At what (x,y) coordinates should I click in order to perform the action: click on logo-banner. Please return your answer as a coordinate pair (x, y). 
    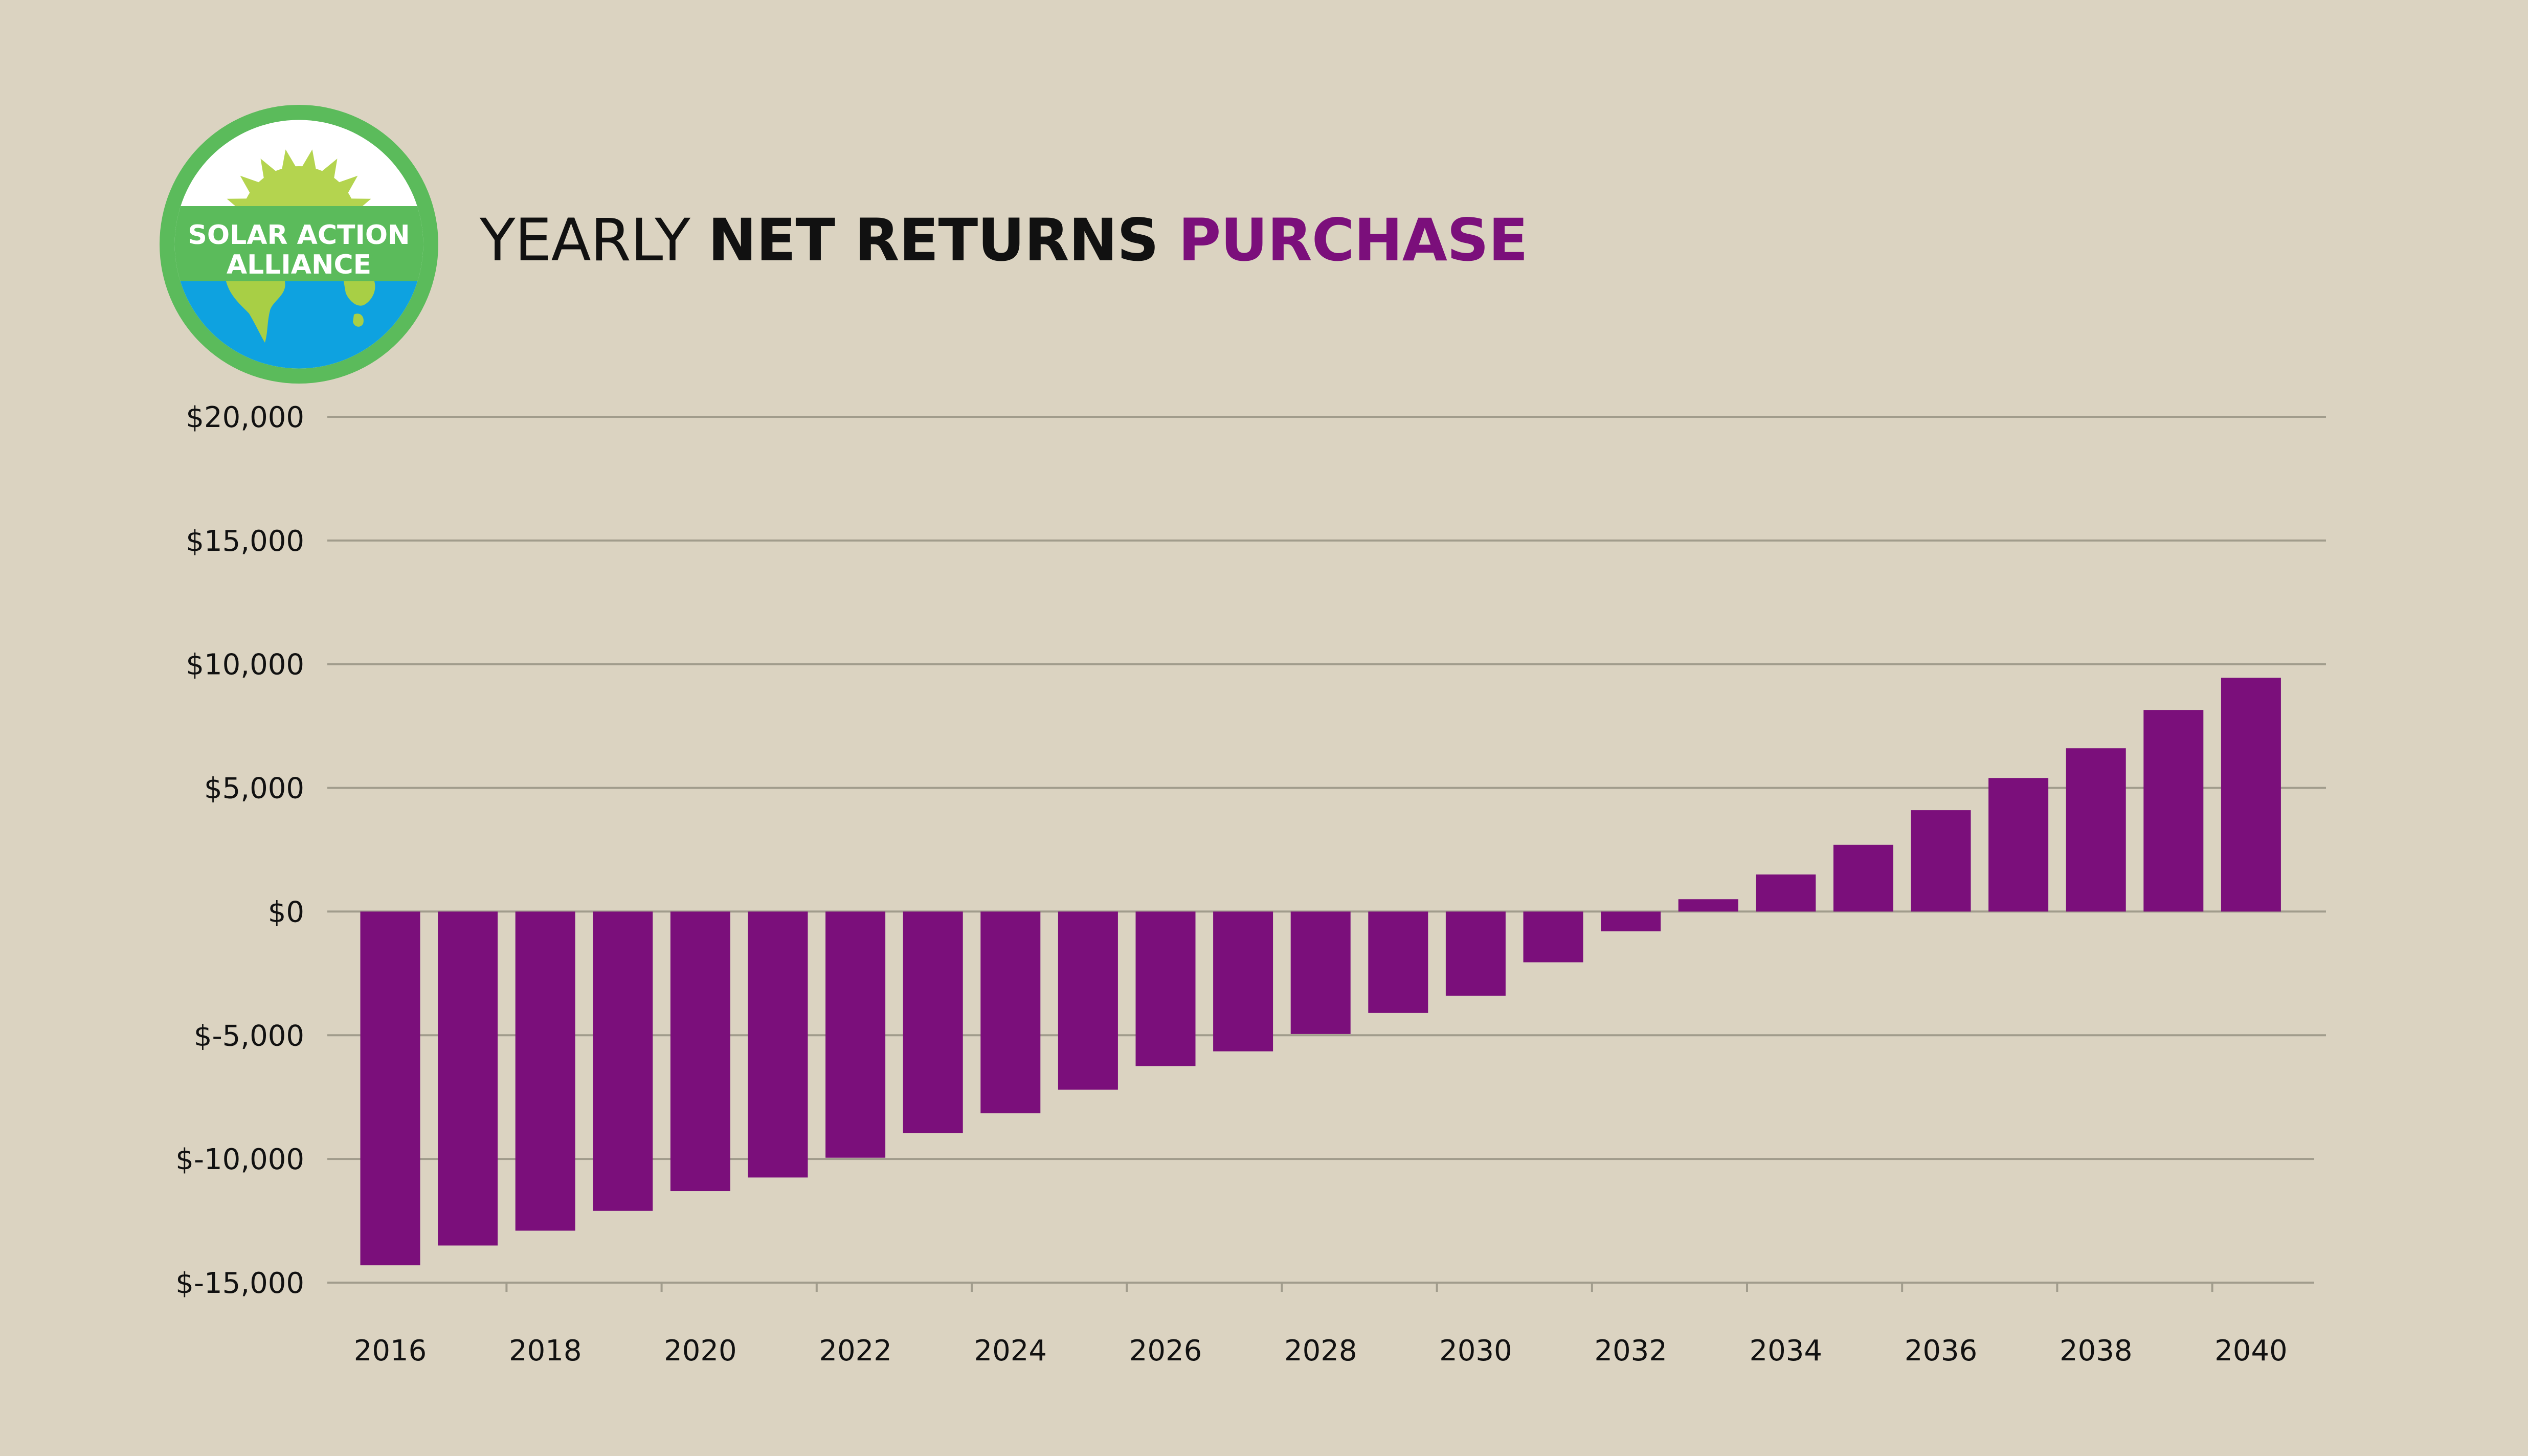
    Looking at the image, I should click on (298, 243).